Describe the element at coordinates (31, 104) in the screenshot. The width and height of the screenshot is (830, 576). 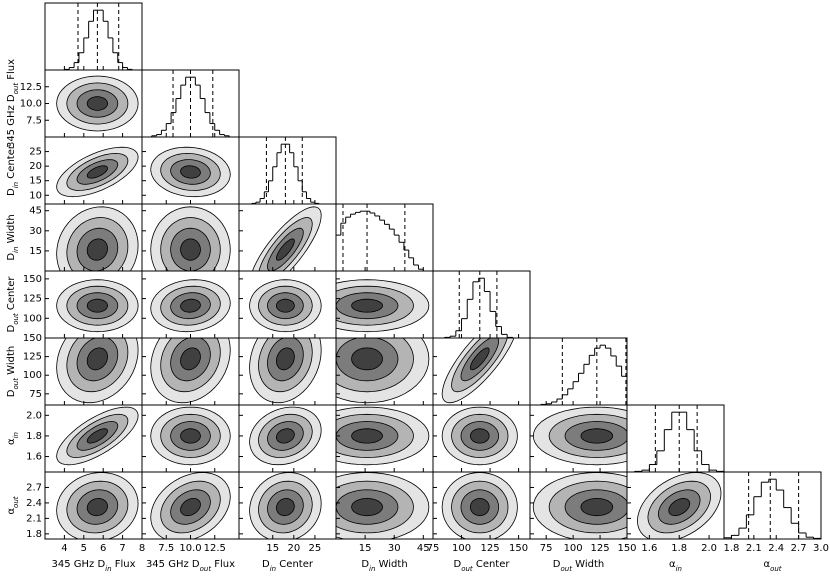
I see `y-tick-label: 10.0` at that location.